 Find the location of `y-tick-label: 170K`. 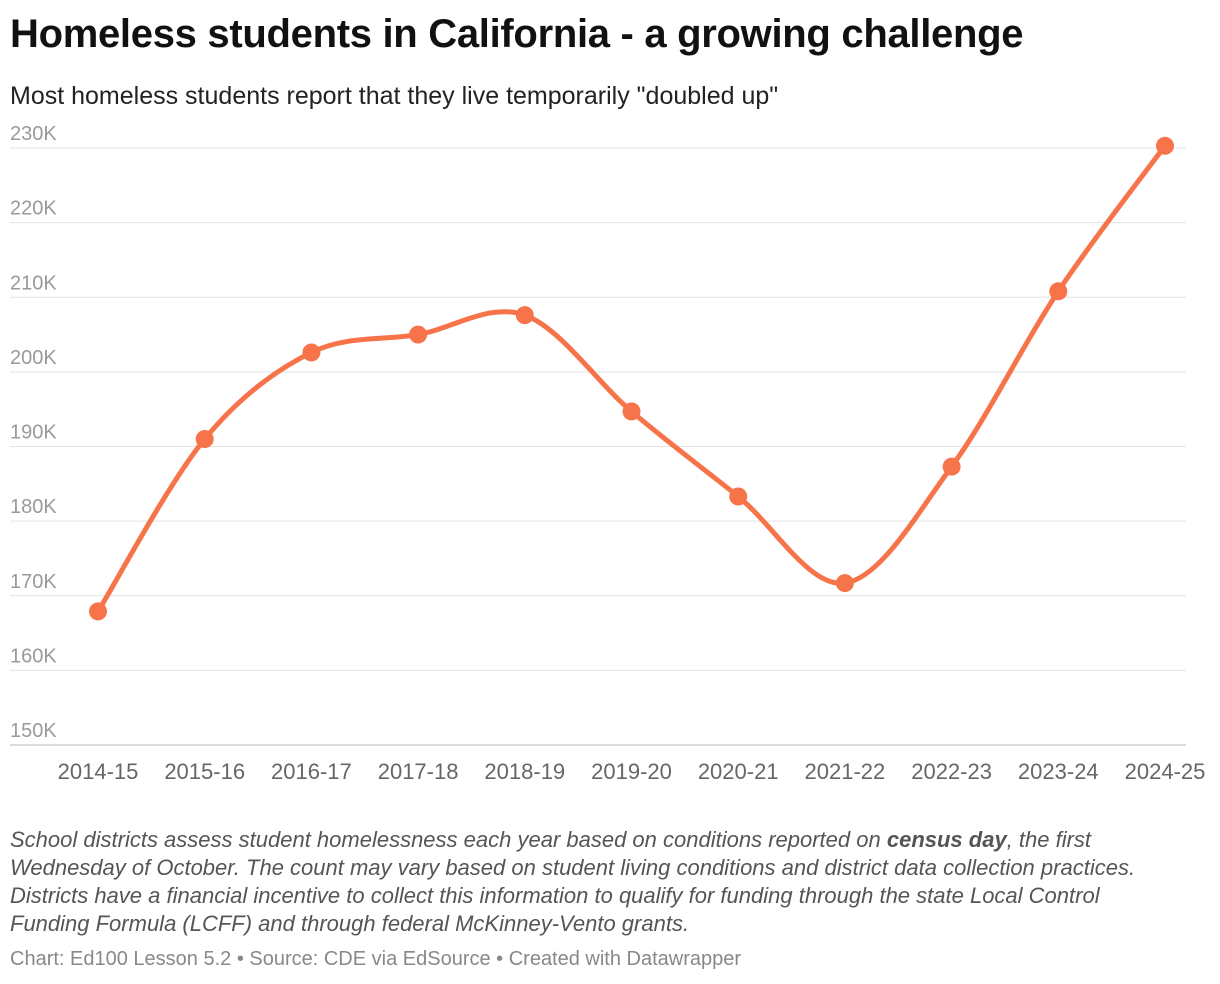

y-tick-label: 170K is located at coordinates (33, 582).